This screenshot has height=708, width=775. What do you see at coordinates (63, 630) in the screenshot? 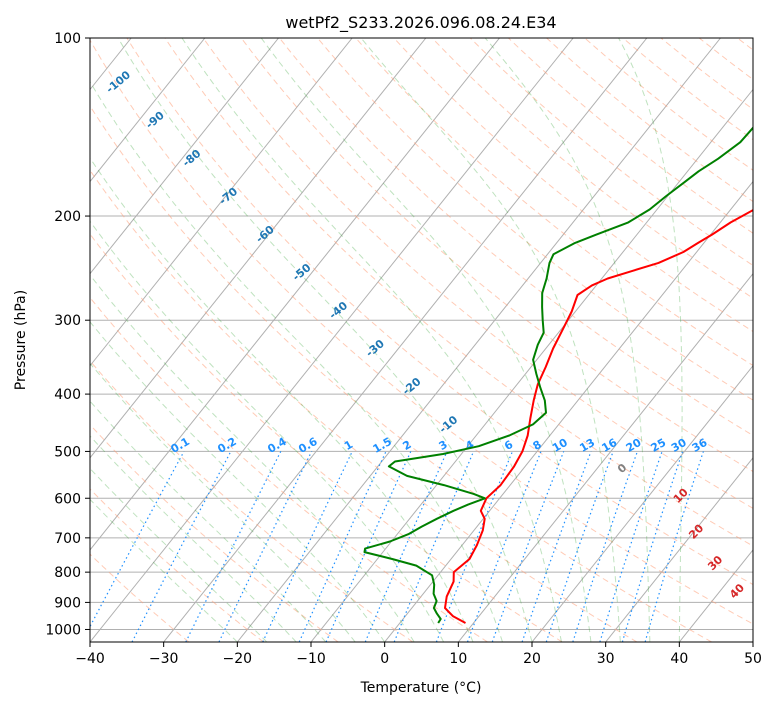
I see `y-tick-label: 1000` at bounding box center [63, 630].